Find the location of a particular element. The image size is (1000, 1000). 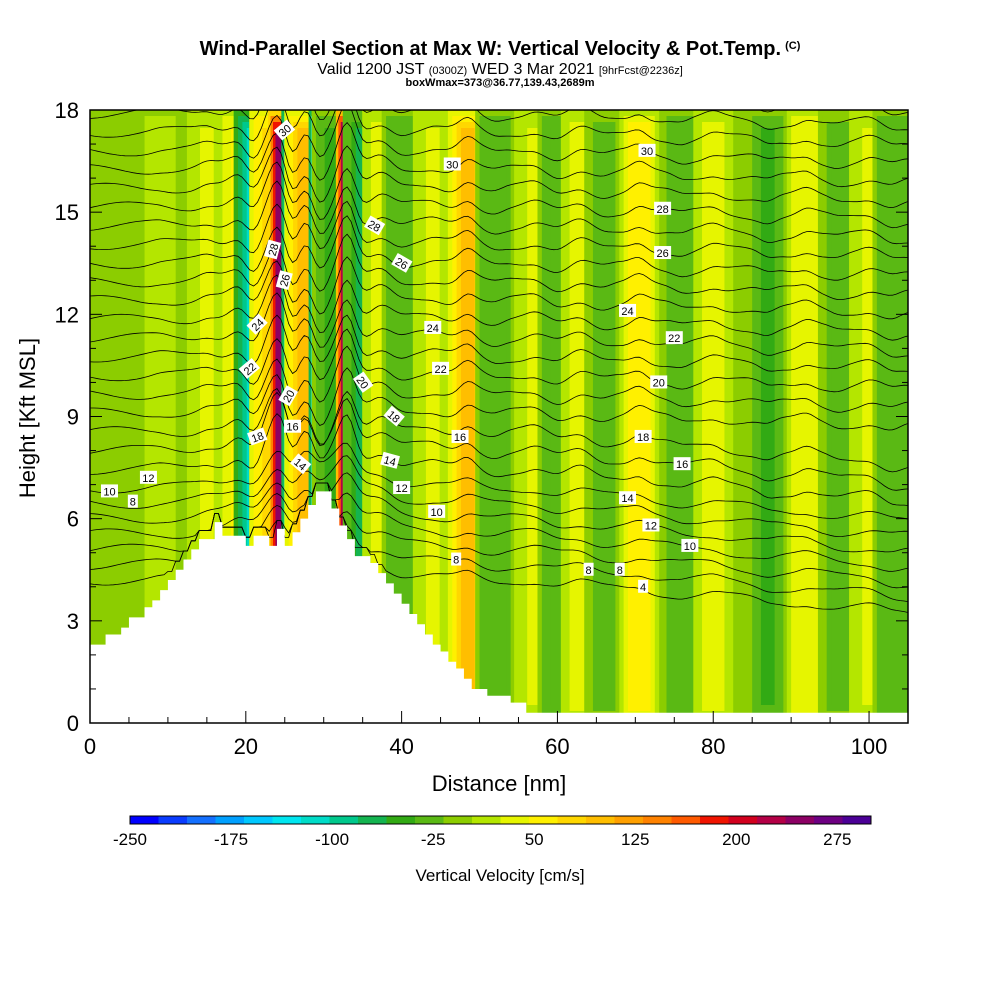

contour-label: 20 is located at coordinates (363, 382).